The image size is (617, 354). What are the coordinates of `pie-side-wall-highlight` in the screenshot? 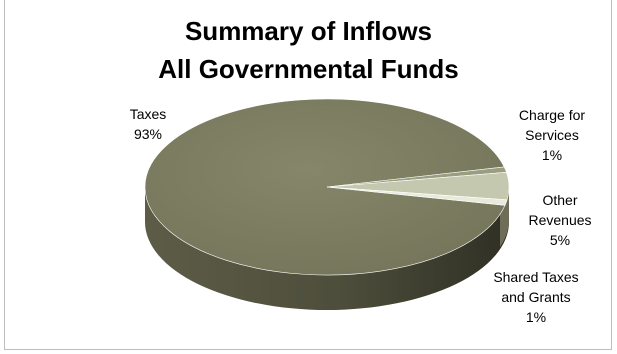 It's located at (504, 217).